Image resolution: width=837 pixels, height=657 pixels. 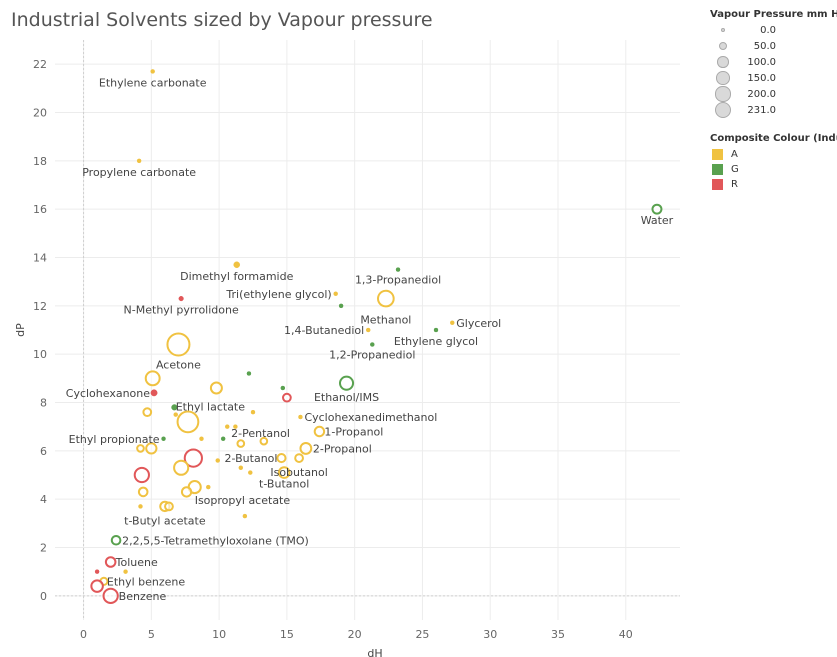 I want to click on y-tick-label: 8, so click(x=43, y=403).